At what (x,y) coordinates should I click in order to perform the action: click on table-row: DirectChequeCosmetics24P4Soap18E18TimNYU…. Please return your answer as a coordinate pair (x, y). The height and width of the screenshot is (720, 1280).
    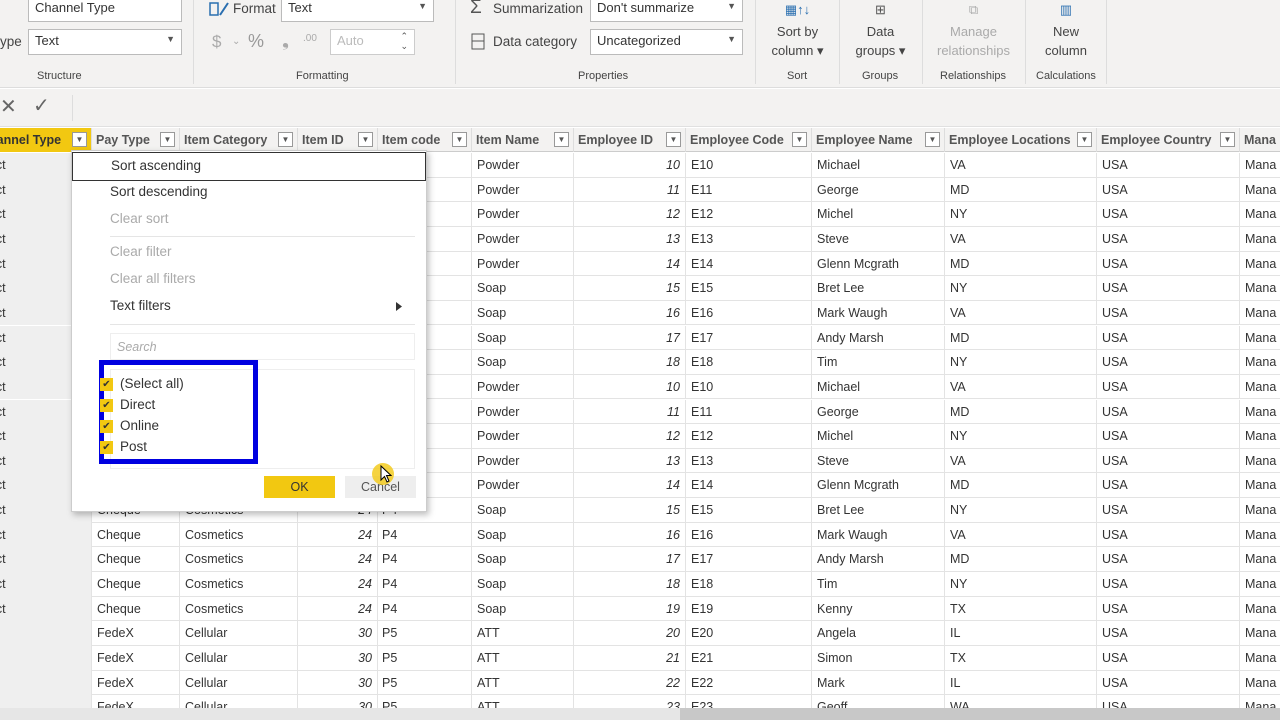
    Looking at the image, I should click on (640, 584).